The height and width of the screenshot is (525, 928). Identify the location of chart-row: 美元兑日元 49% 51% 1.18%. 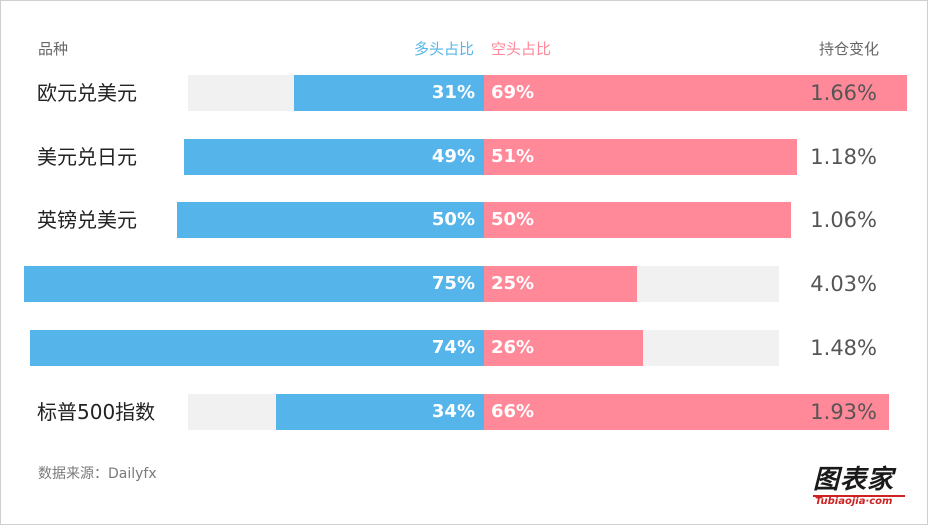
(464, 157).